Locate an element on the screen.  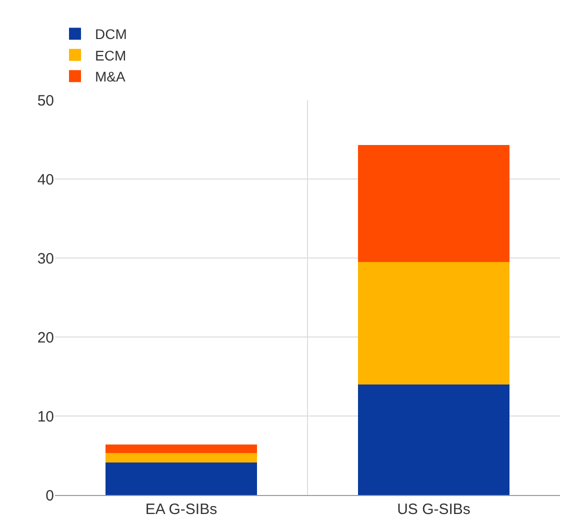
x-tick-label: US G-SIBs is located at coordinates (433, 509).